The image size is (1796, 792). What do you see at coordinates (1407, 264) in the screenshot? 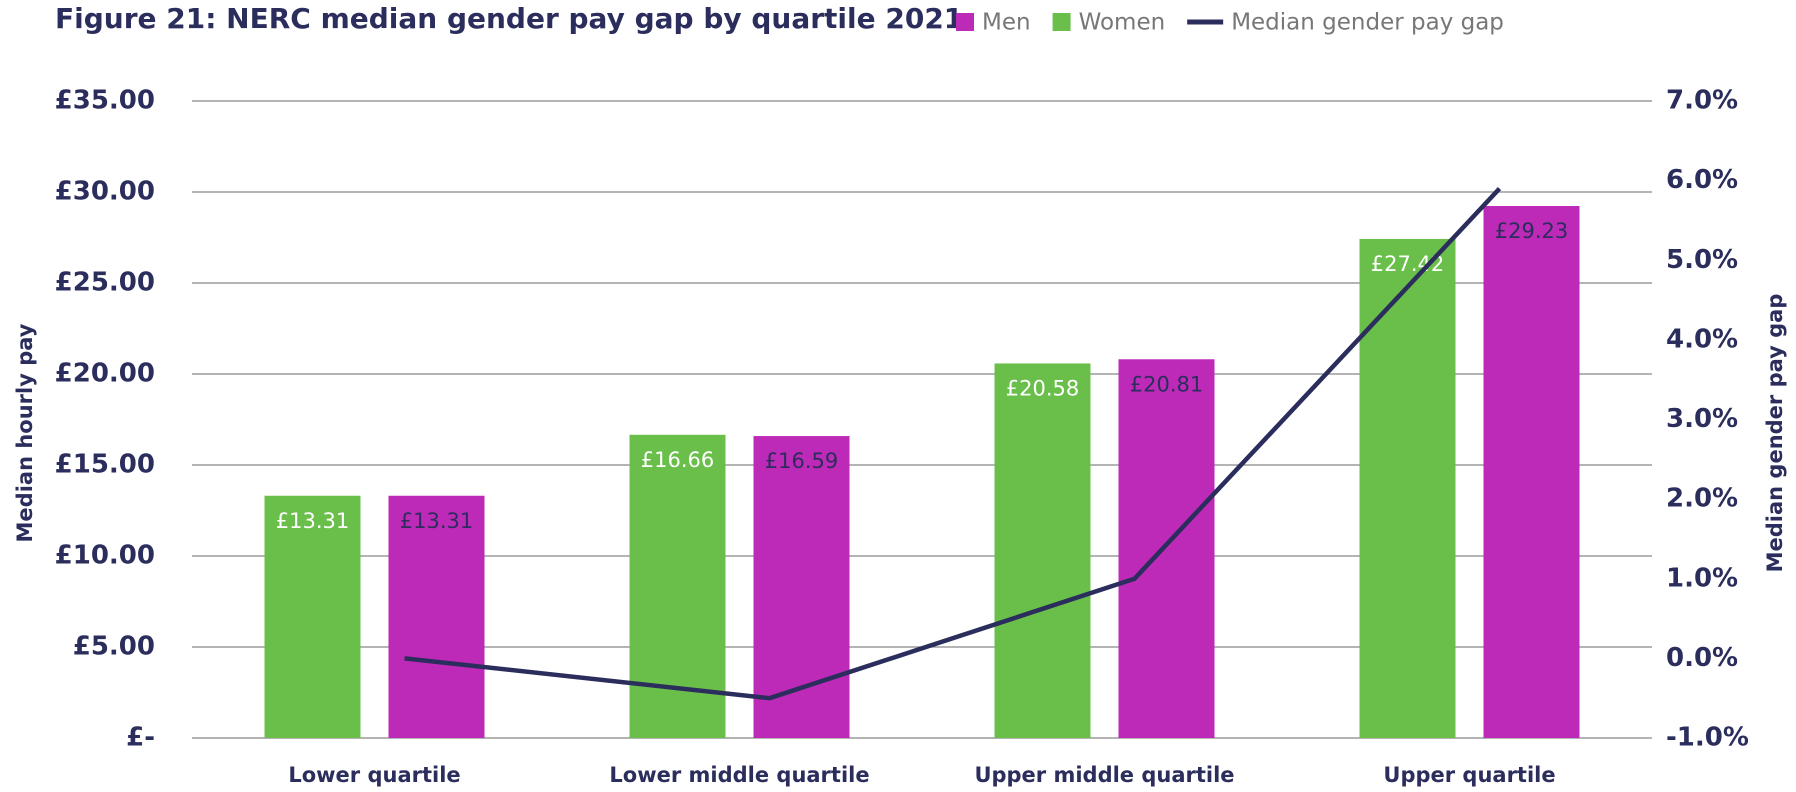
I see `data-label: £27.42` at bounding box center [1407, 264].